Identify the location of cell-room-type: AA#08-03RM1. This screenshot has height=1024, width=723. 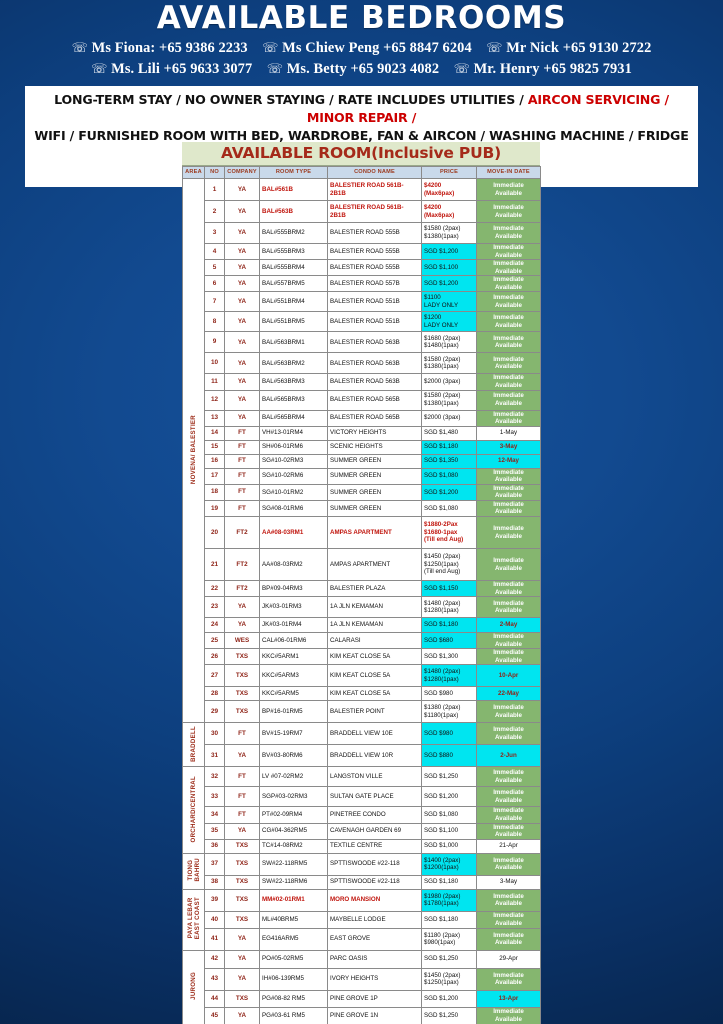
(293, 532).